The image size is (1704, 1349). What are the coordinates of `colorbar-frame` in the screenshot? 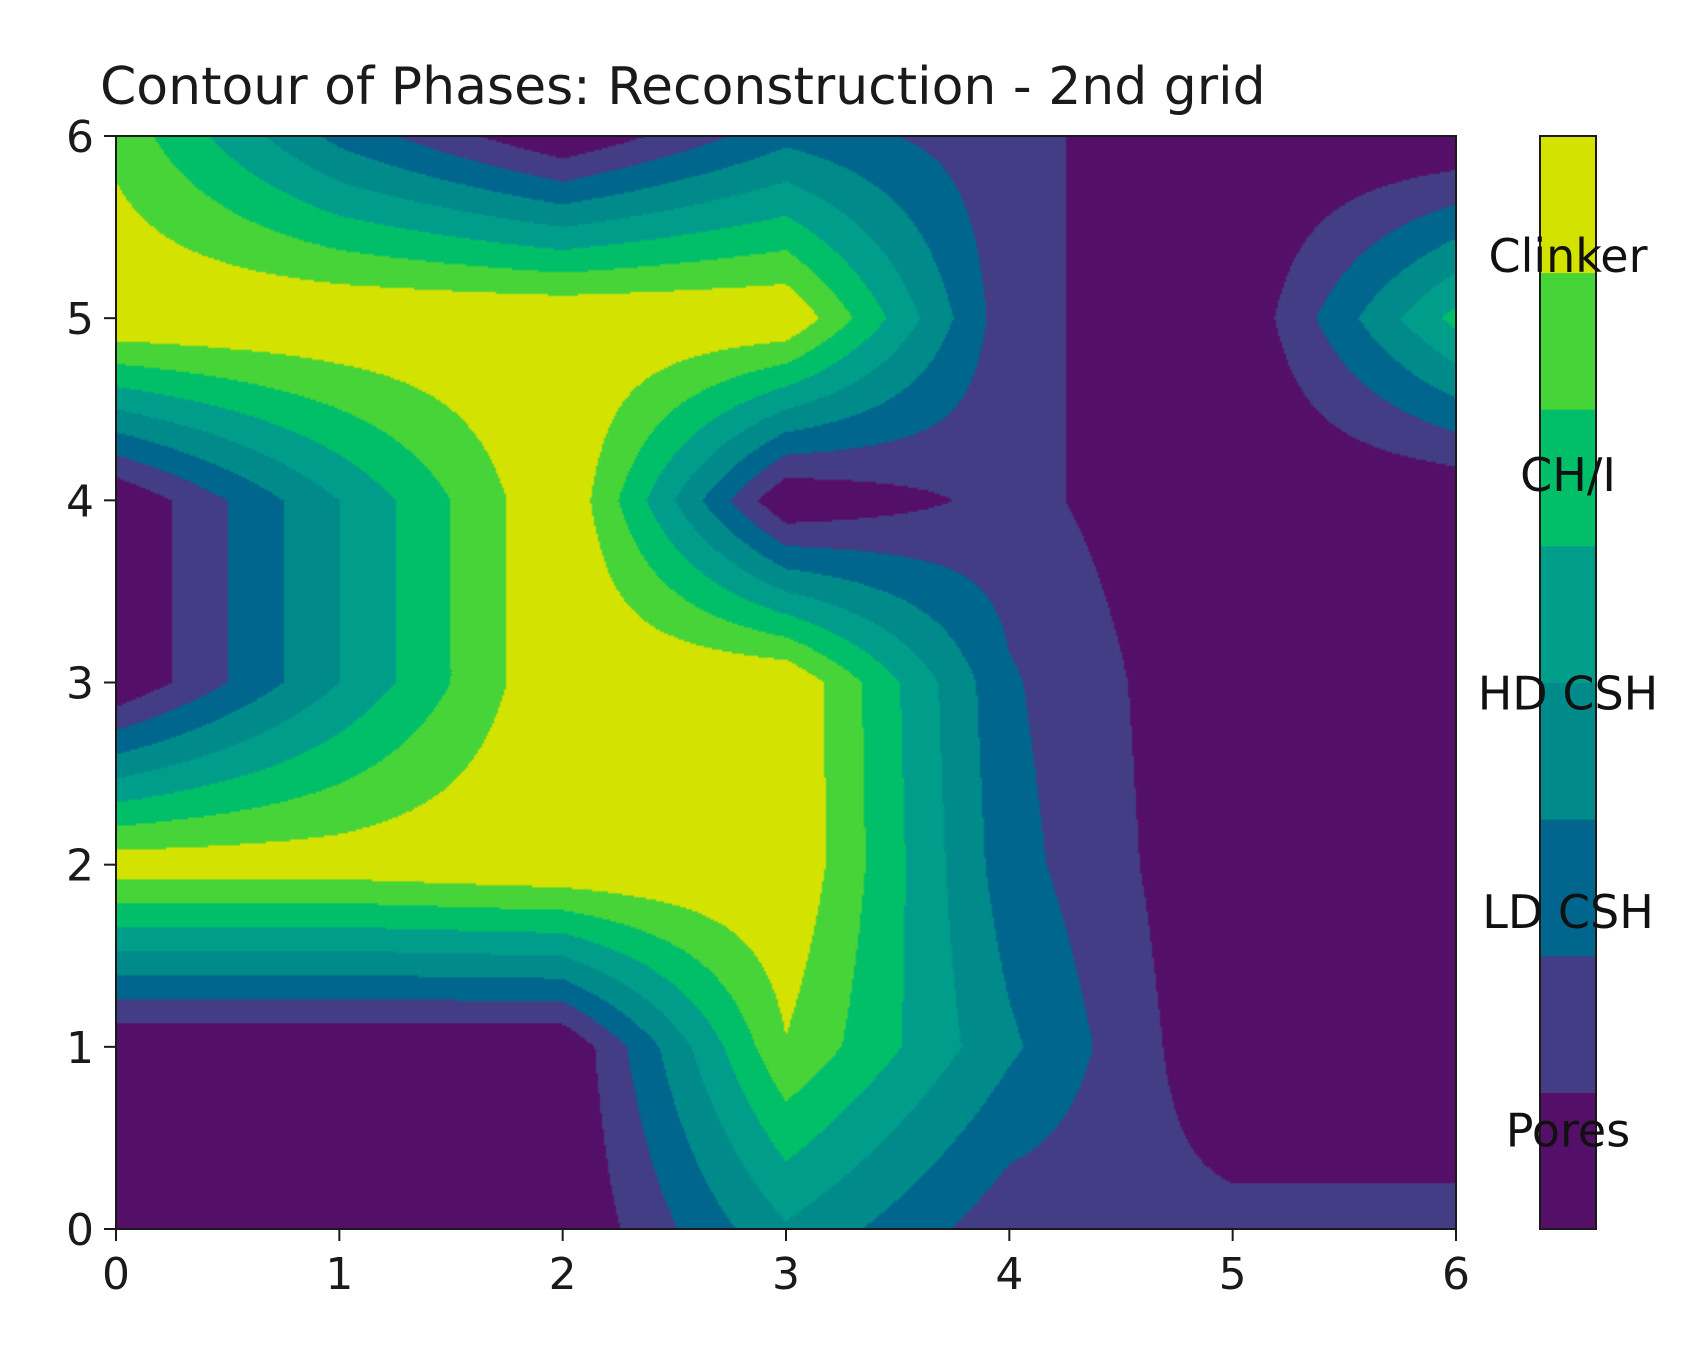 It's located at (1568, 682).